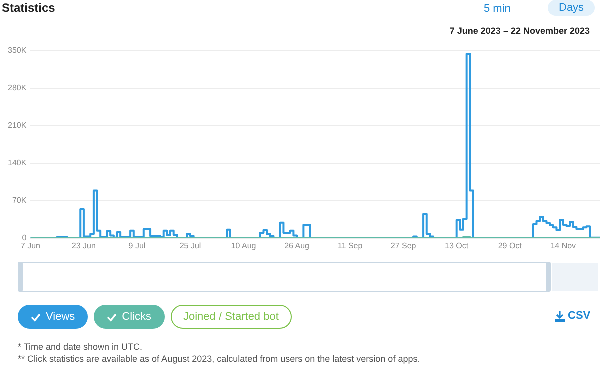  What do you see at coordinates (18, 51) in the screenshot?
I see `y-tick-label: 350K` at bounding box center [18, 51].